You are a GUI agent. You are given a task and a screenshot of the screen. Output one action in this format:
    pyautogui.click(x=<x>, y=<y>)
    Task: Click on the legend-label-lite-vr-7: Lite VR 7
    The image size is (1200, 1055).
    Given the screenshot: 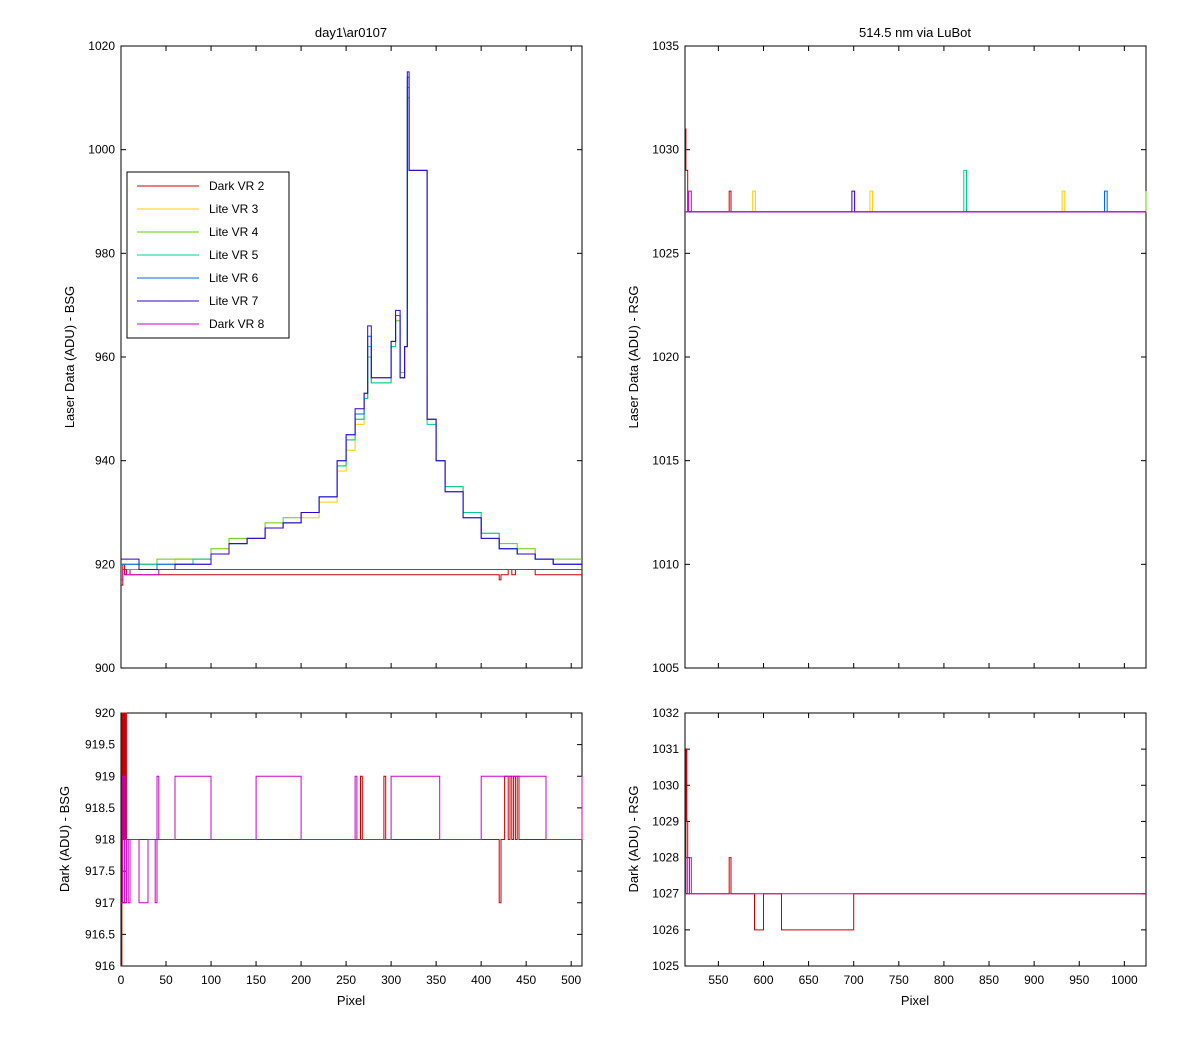 What is the action you would take?
    pyautogui.click(x=234, y=301)
    